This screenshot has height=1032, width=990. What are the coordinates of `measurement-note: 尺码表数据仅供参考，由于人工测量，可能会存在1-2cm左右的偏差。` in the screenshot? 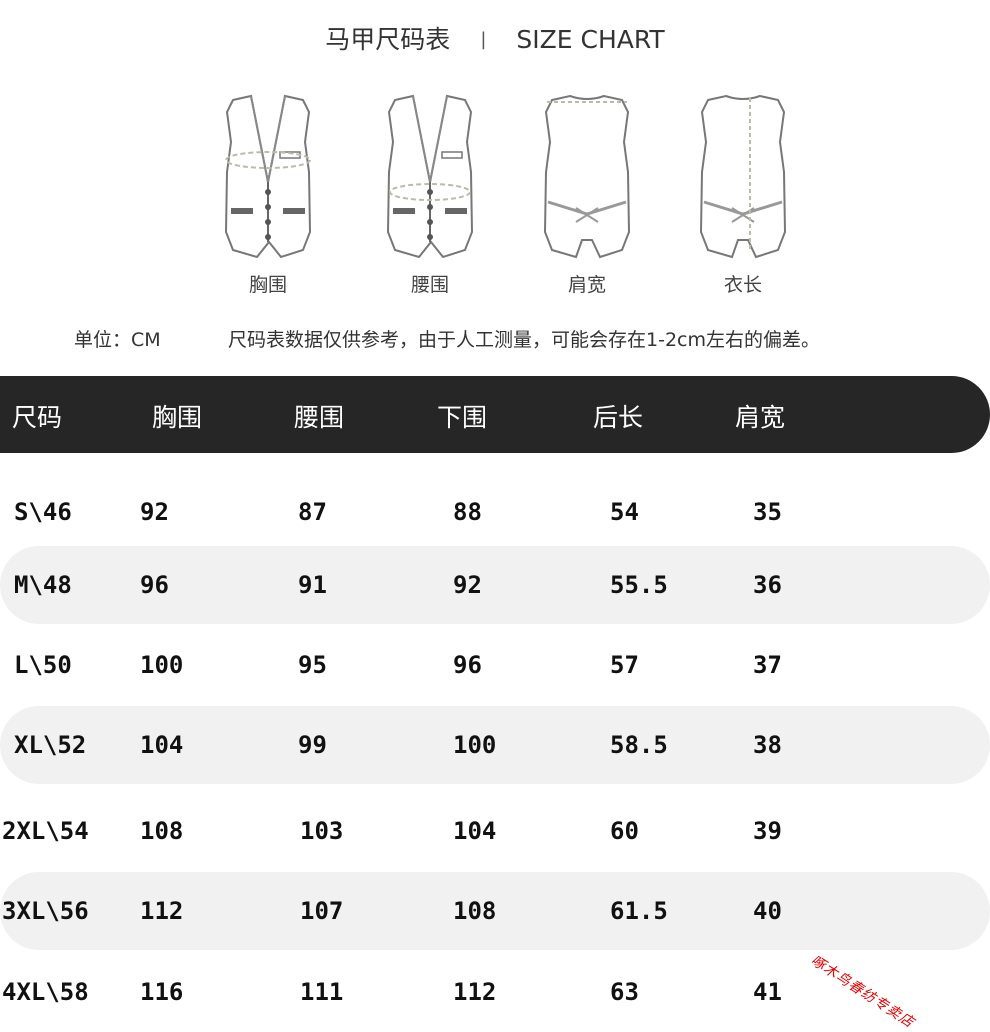 It's located at (524, 340).